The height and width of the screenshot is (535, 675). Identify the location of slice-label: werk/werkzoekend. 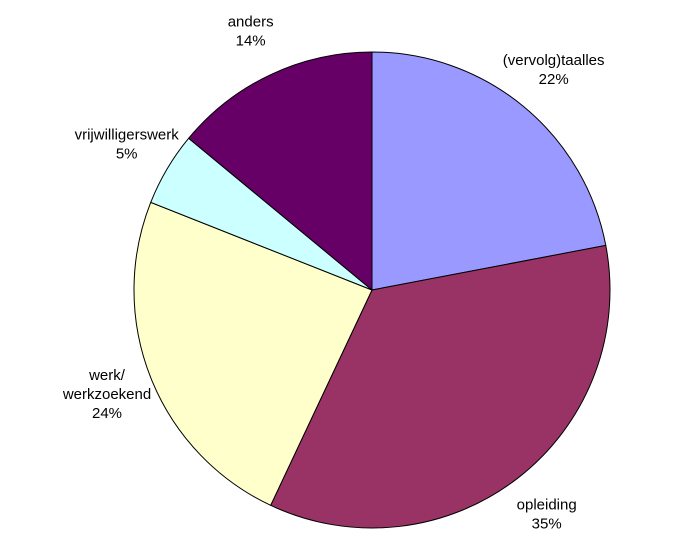
(106, 385).